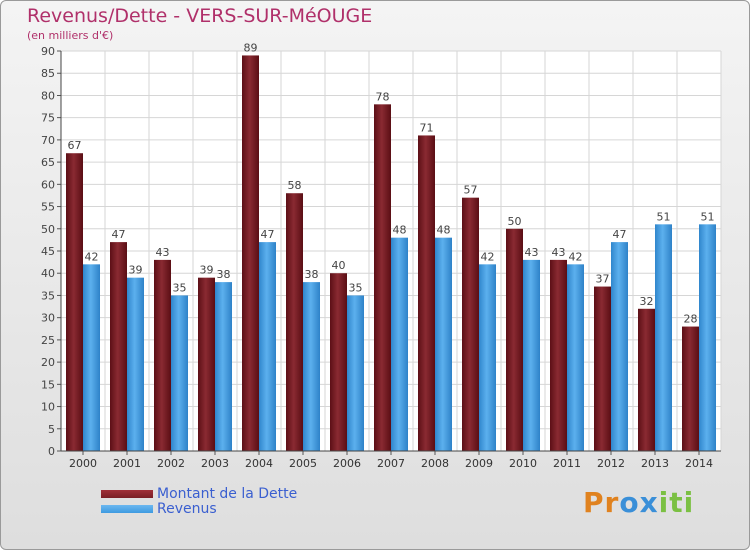 The image size is (750, 550). Describe the element at coordinates (171, 463) in the screenshot. I see `x-tick-label: 2002` at that location.